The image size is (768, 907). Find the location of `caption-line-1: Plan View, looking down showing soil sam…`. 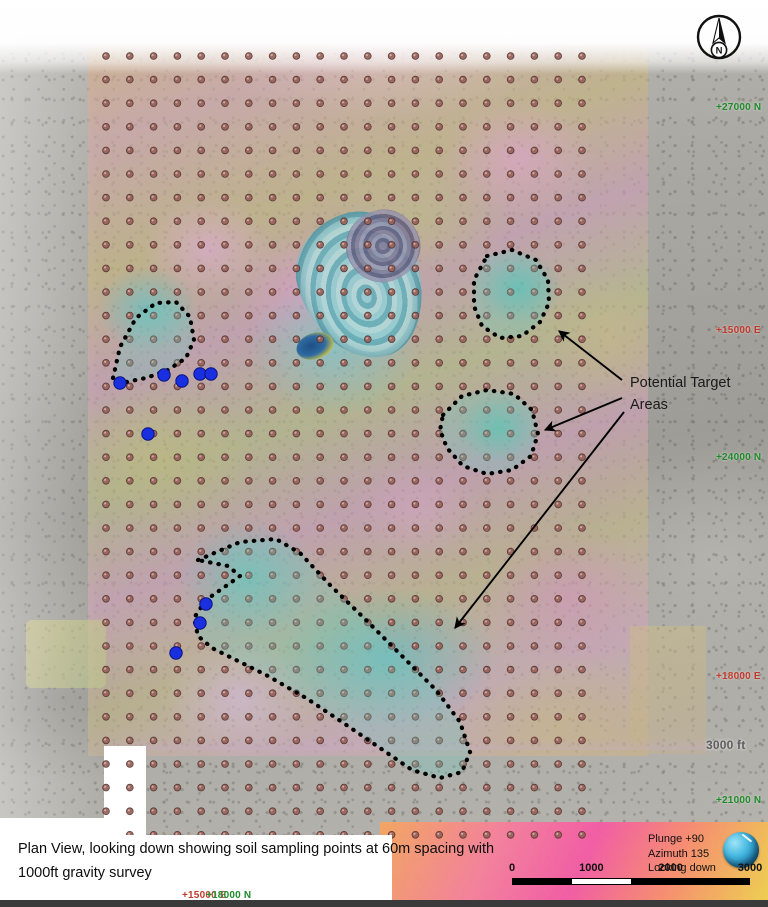

caption-line-1: Plan View, looking down showing soil sam… is located at coordinates (256, 849).